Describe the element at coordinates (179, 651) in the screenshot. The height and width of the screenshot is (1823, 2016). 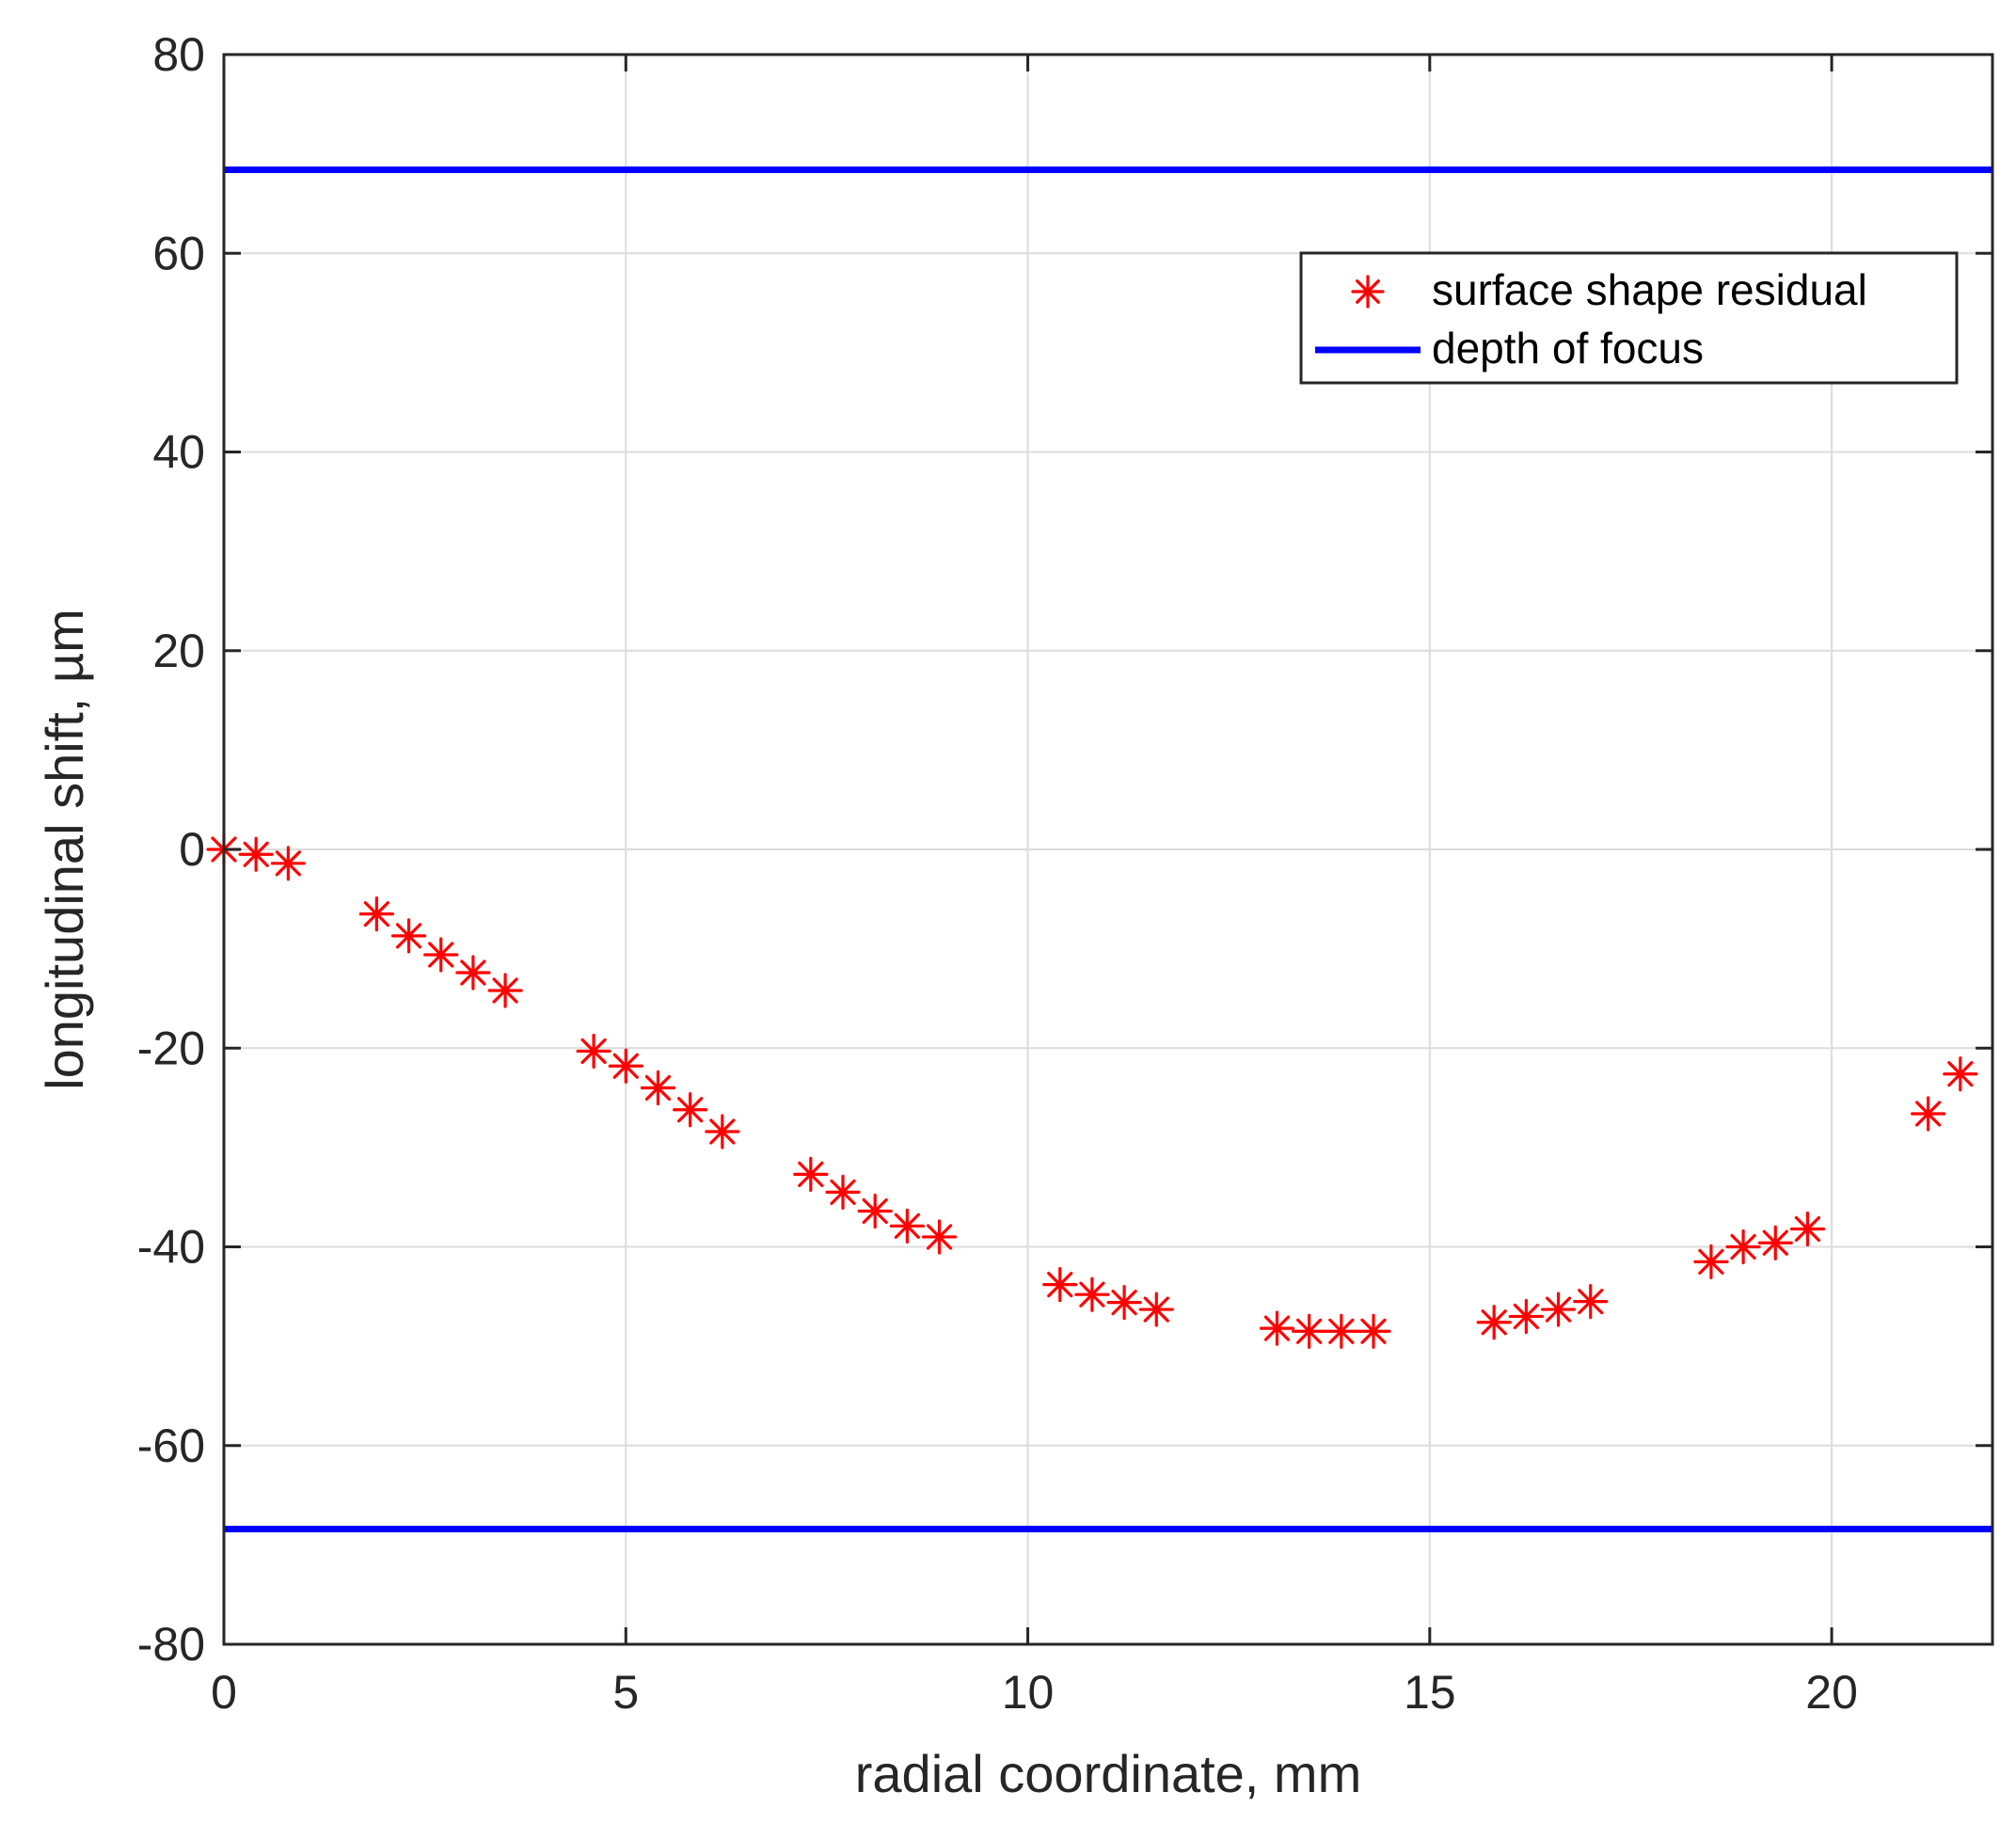
I see `y-tick-label: 20` at that location.